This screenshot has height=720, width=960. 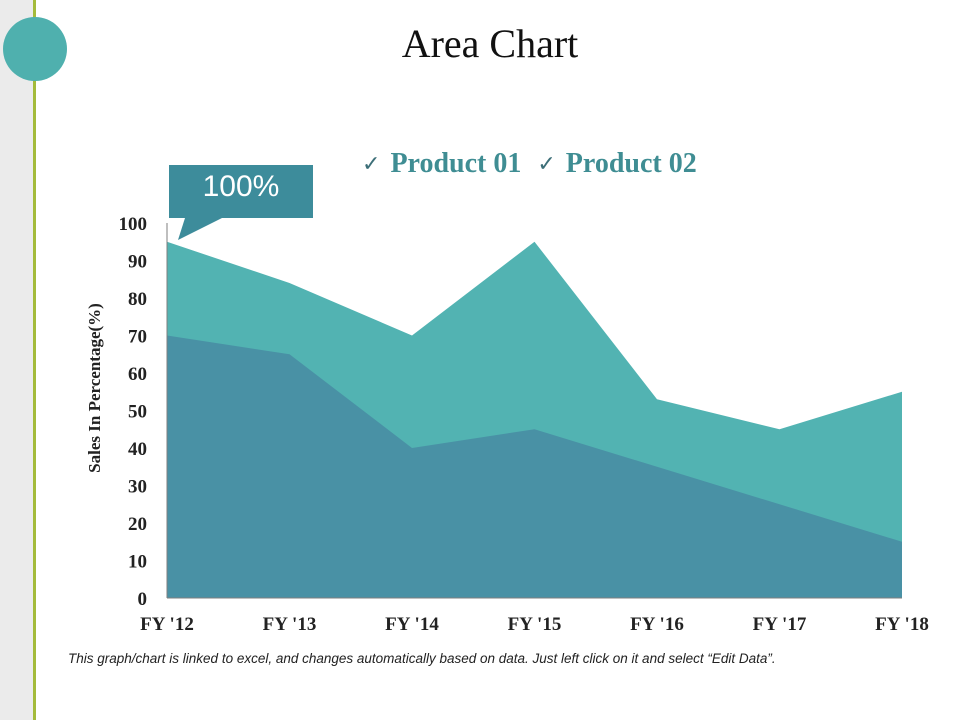 What do you see at coordinates (94, 388) in the screenshot?
I see `y-axis-title: Sales In Percentage(%)` at bounding box center [94, 388].